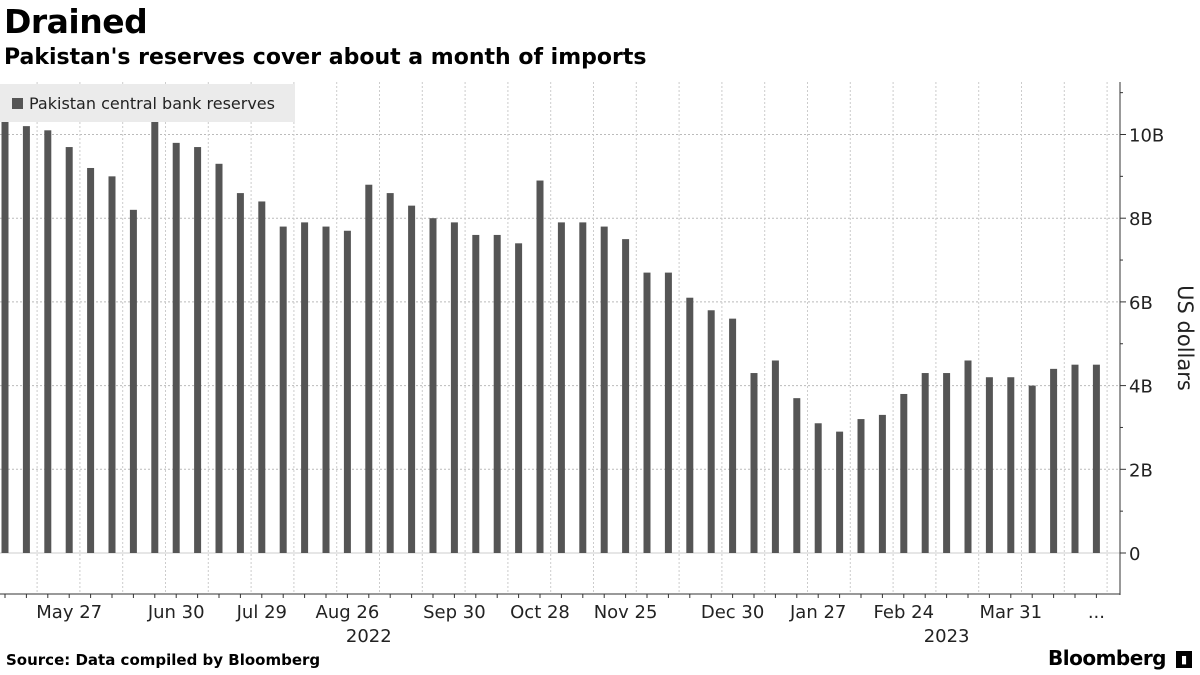 The height and width of the screenshot is (675, 1200). What do you see at coordinates (163, 660) in the screenshot?
I see `source-note: Source: Data compiled by Bloomberg` at bounding box center [163, 660].